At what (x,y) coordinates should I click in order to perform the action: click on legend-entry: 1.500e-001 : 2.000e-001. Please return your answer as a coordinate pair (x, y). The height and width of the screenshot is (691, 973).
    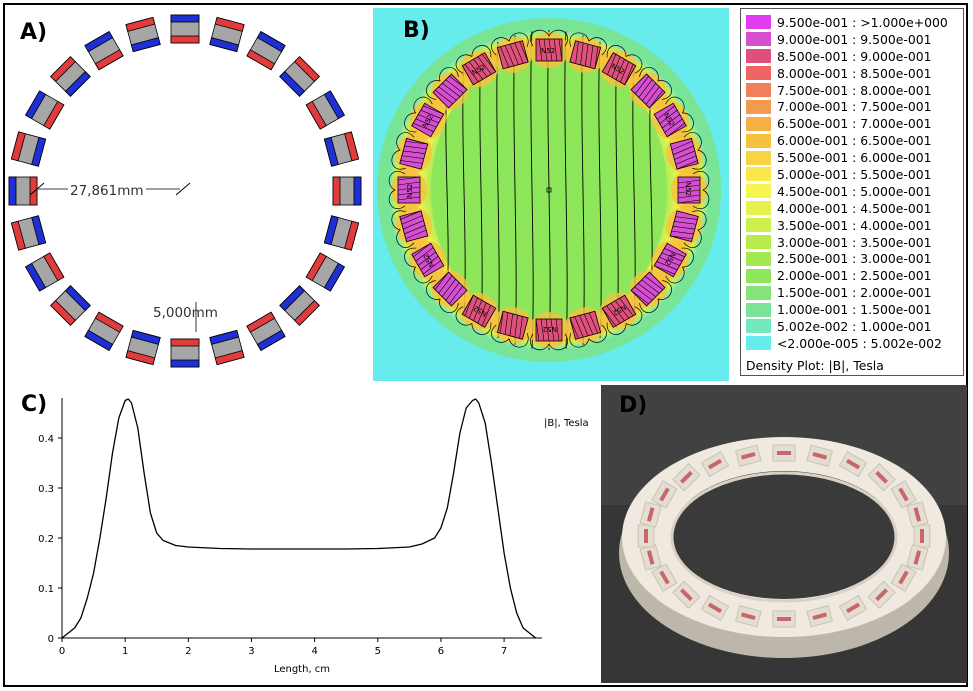
    Looking at the image, I should click on (854, 292).